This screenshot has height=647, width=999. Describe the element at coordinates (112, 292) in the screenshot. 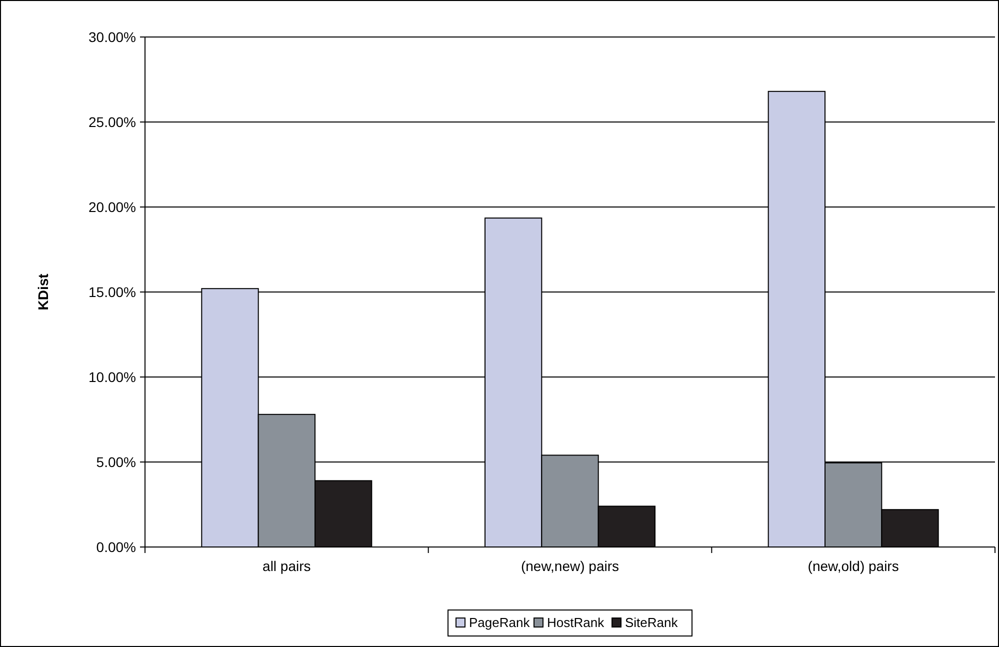

I see `y-tick-label: 15.00%` at that location.